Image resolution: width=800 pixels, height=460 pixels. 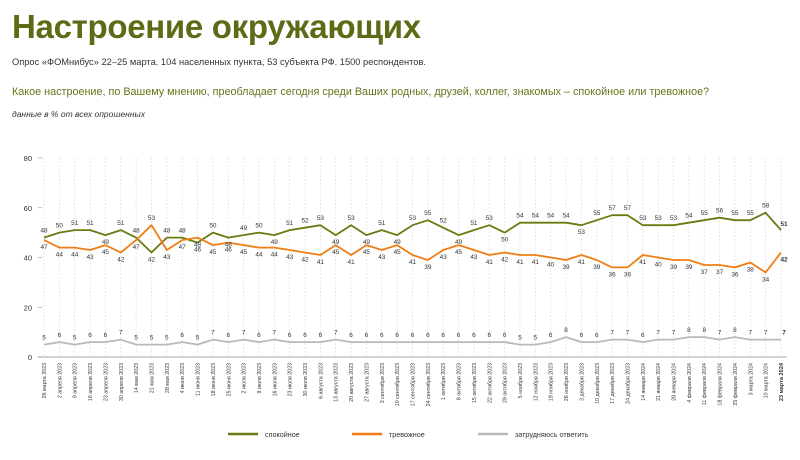 What do you see at coordinates (567, 382) in the screenshot?
I see `x-tick-label: 26 ноября 2023` at bounding box center [567, 382].